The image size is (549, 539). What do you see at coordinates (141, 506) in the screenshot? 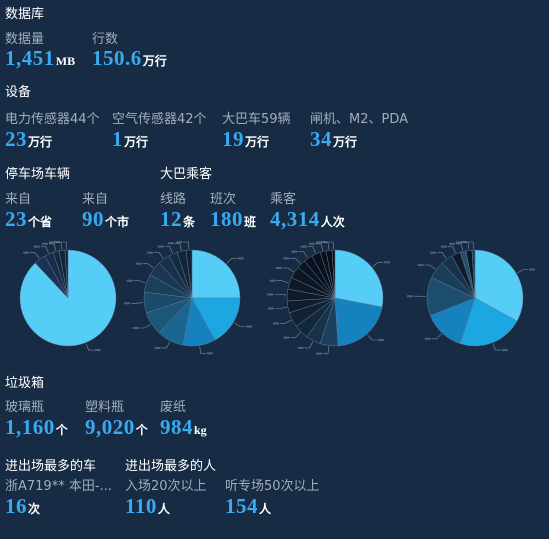
I see `entry-20-number: 110` at bounding box center [141, 506].